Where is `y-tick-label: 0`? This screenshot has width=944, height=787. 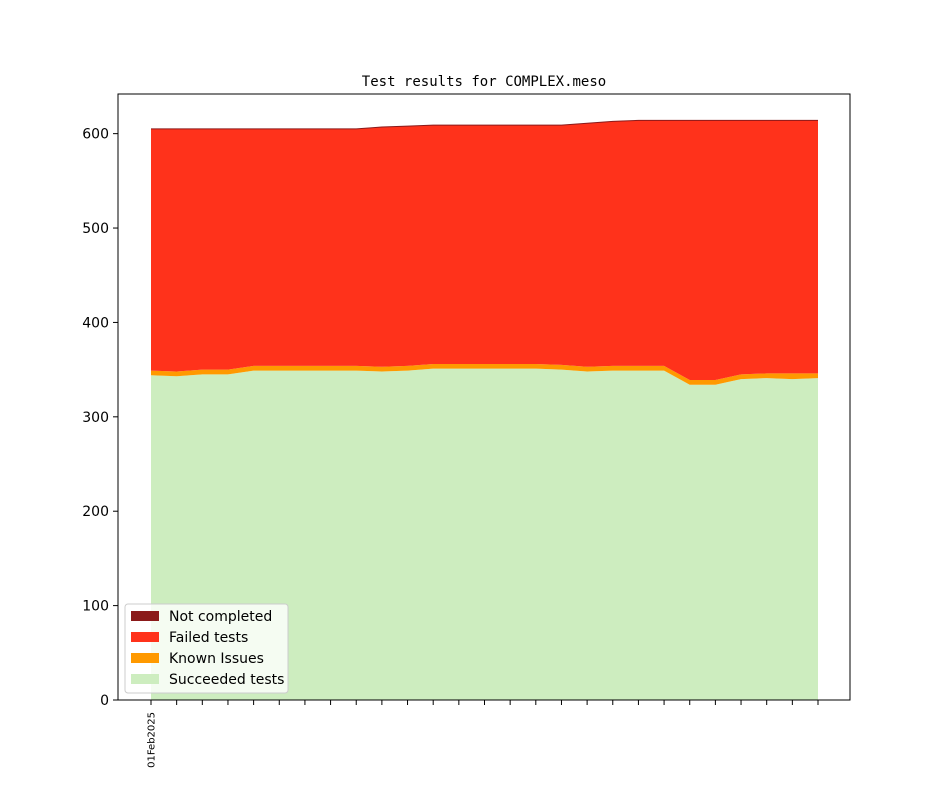 y-tick-label: 0 is located at coordinates (104, 701).